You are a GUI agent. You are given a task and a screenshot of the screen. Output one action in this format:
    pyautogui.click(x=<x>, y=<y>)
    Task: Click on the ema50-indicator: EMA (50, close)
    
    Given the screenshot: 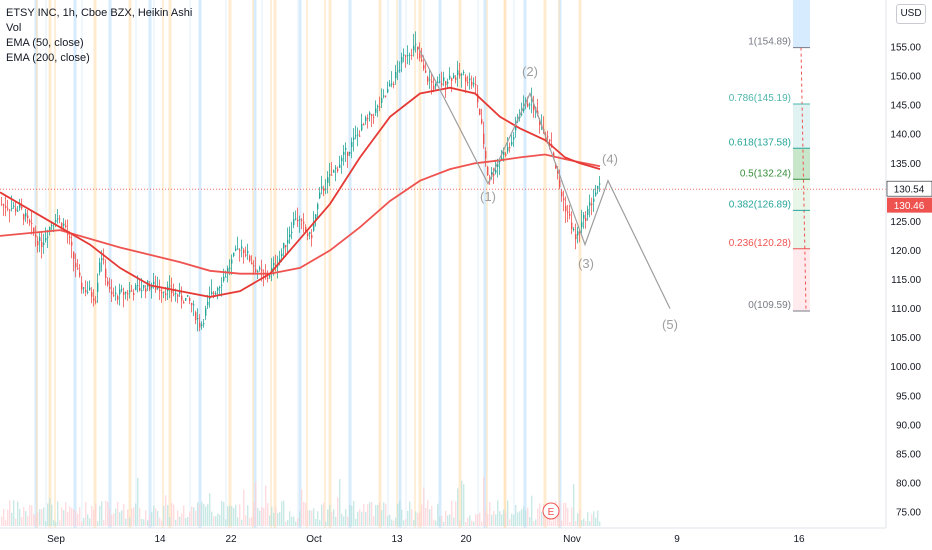 What is the action you would take?
    pyautogui.click(x=99, y=43)
    